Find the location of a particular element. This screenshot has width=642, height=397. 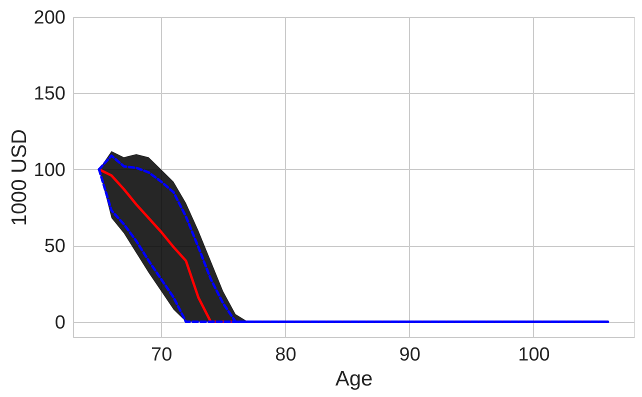

y-tick-label: 200 is located at coordinates (50, 18).